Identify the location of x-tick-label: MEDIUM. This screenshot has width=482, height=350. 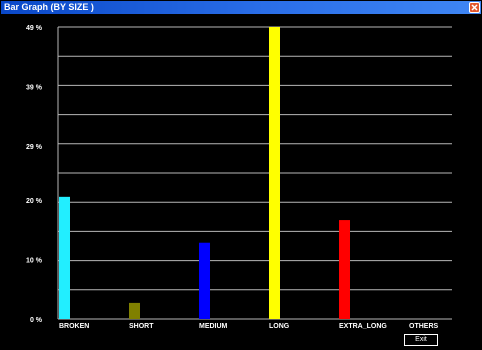
(213, 326).